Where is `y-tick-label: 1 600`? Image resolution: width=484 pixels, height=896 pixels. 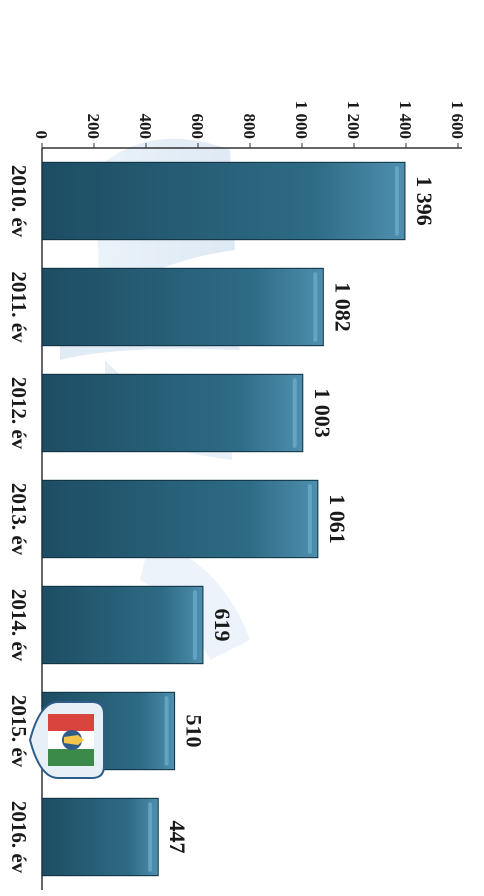
y-tick-label: 1 600 is located at coordinates (457, 120).